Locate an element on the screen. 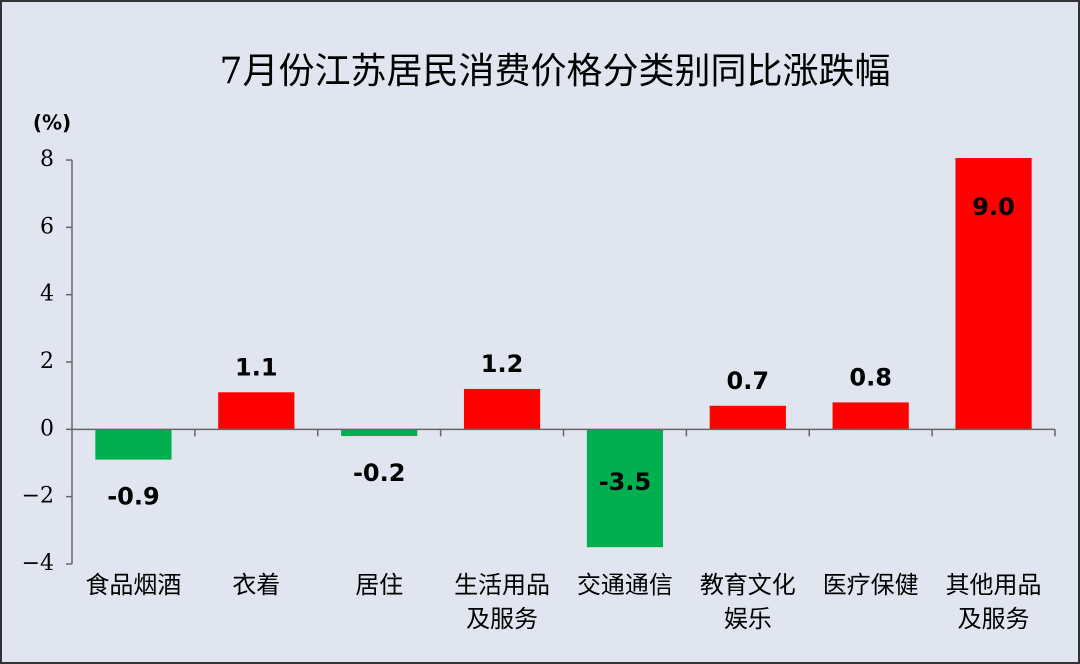 This screenshot has height=664, width=1080. y-tick-label: 6 is located at coordinates (47, 226).